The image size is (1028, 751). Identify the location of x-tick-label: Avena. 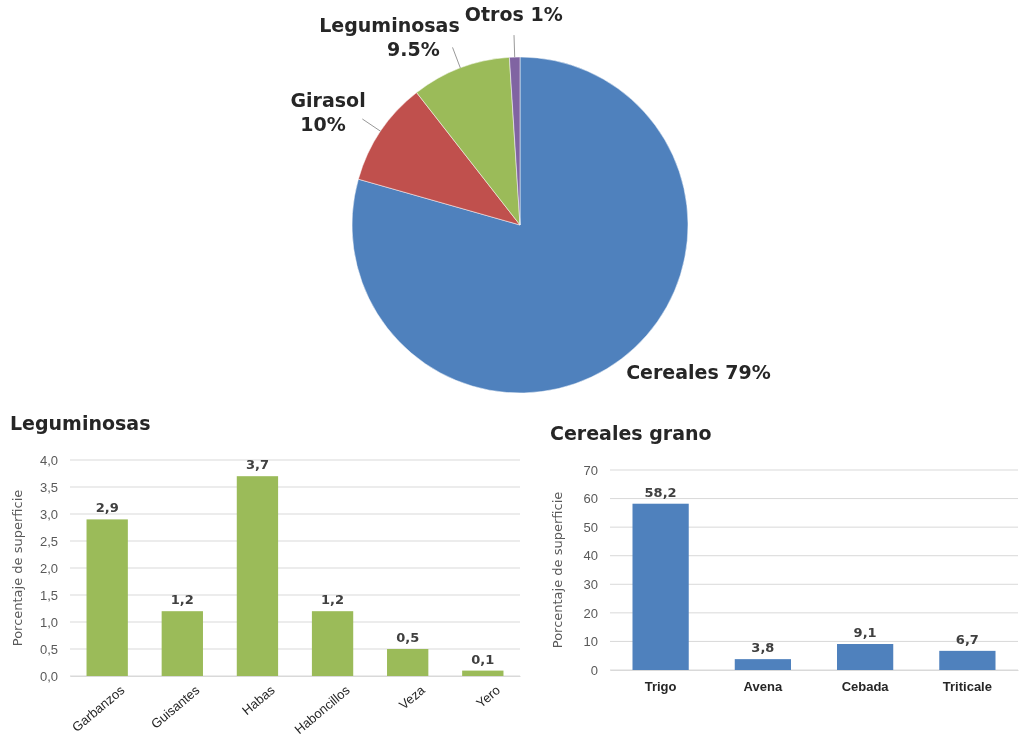
(763, 687).